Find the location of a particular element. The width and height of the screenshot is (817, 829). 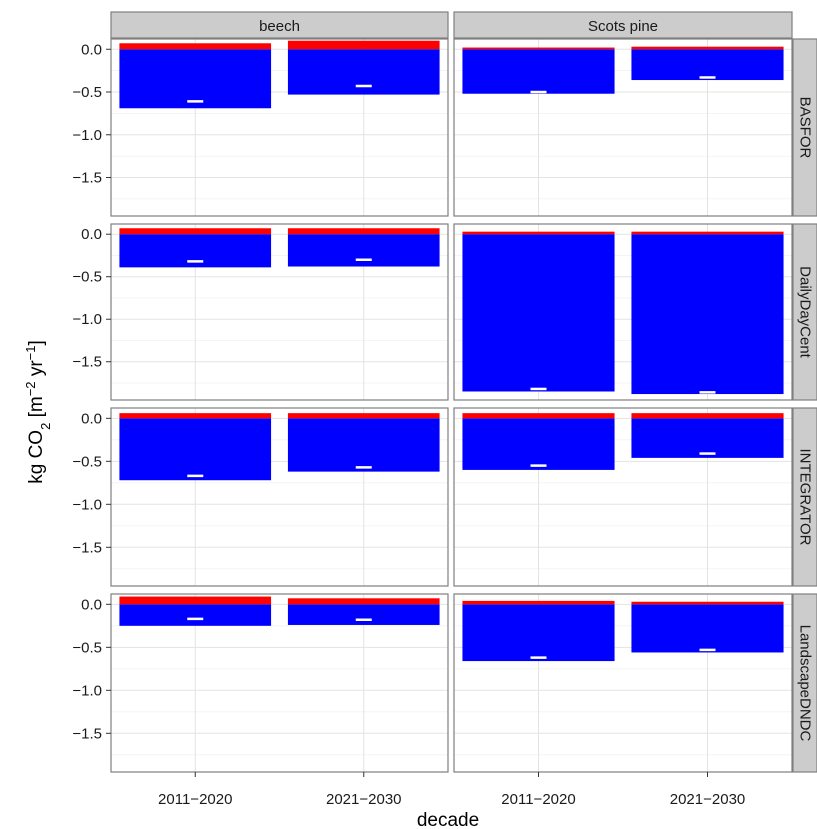

column-strip-scots-pine: Scots pine is located at coordinates (623, 25).